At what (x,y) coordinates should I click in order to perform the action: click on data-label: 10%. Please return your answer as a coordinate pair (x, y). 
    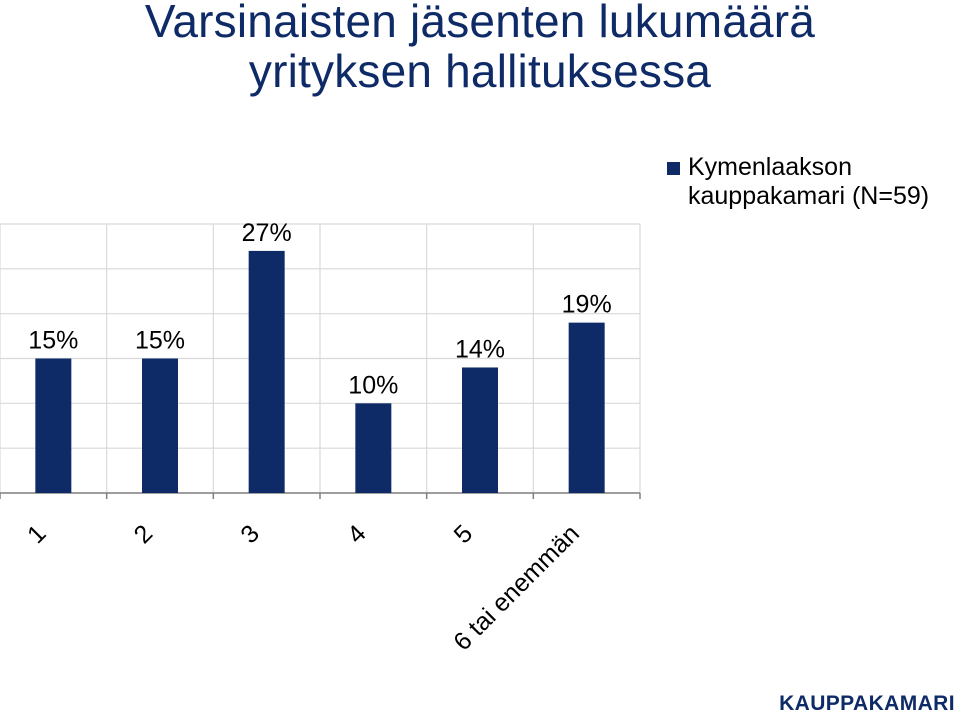
    Looking at the image, I should click on (373, 385).